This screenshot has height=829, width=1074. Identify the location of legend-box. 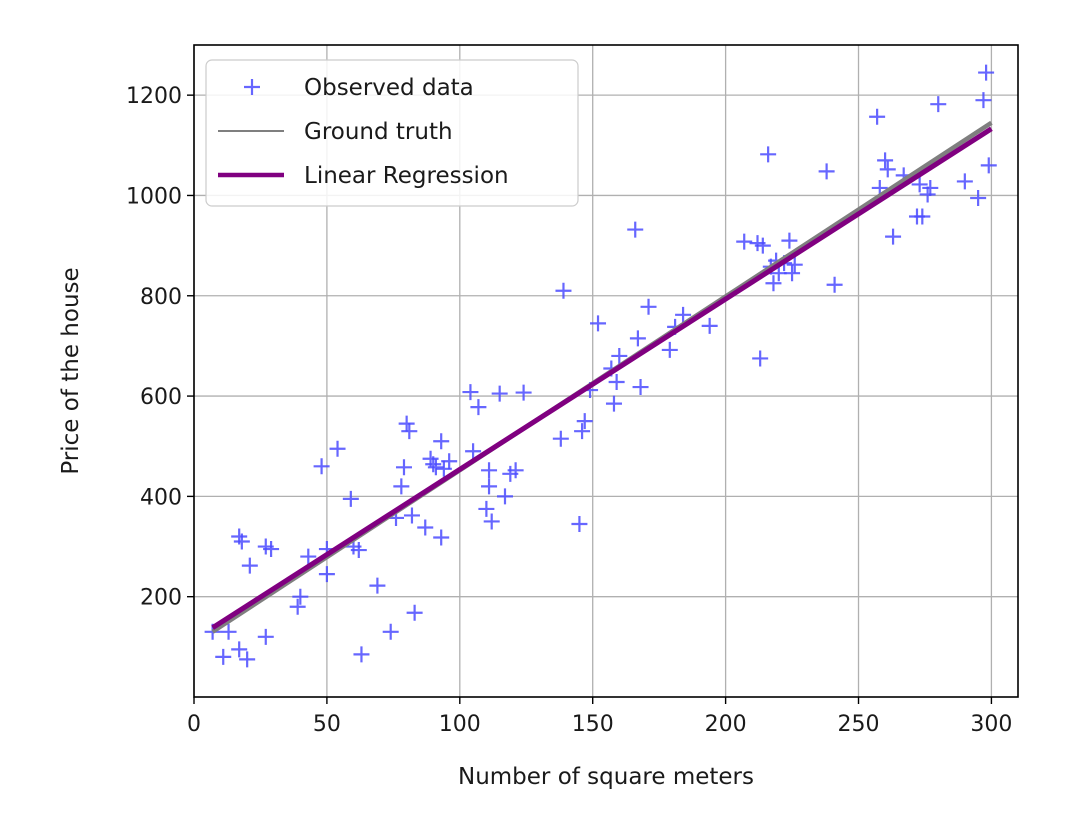
(392, 133).